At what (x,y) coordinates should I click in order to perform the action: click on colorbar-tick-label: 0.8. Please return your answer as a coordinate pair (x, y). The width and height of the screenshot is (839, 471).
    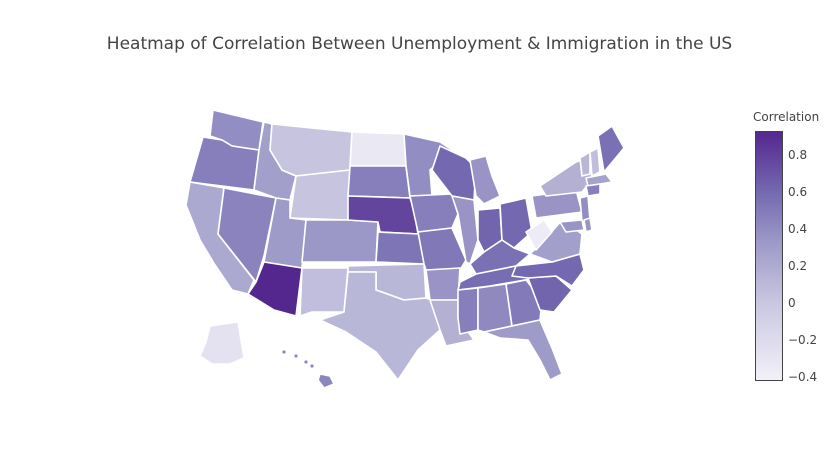
    Looking at the image, I should click on (798, 155).